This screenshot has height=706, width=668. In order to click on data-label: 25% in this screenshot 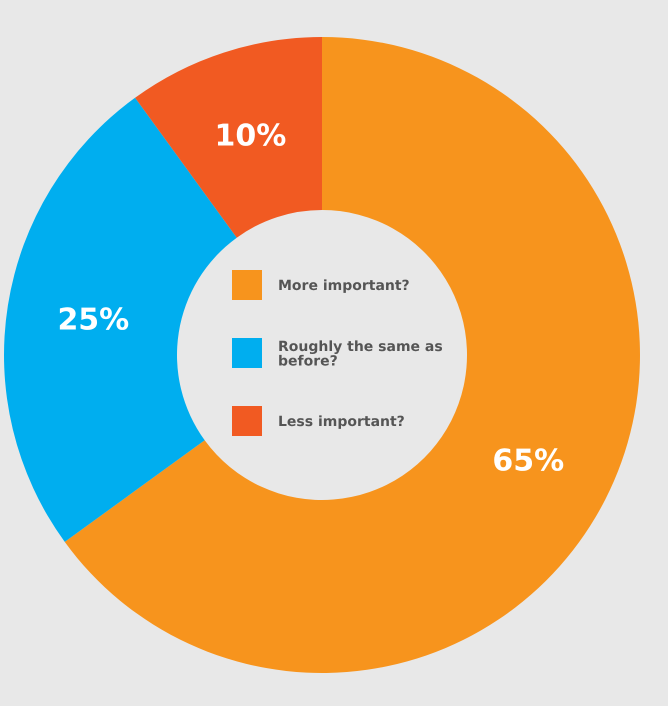, I will do `click(93, 320)`.